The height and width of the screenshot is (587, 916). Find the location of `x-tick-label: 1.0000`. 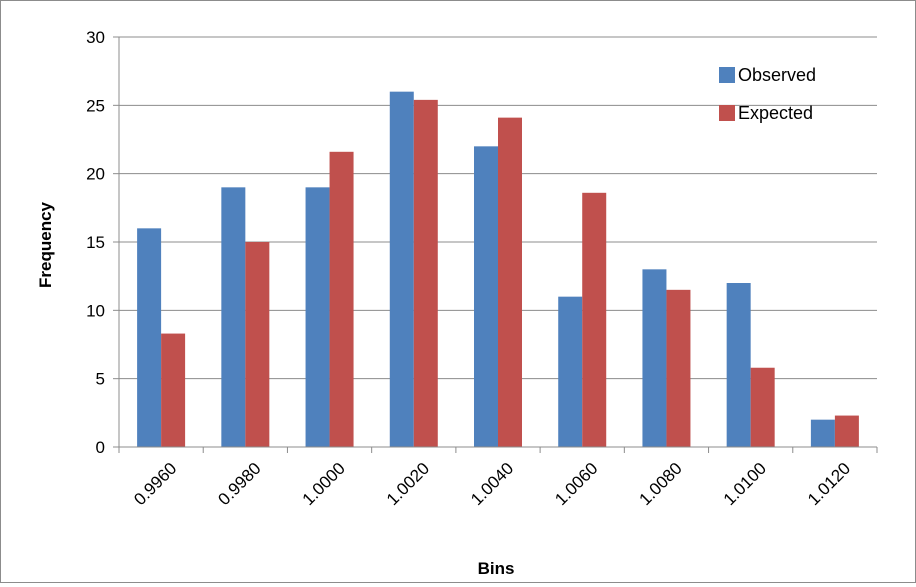

x-tick-label: 1.0000 is located at coordinates (324, 484).